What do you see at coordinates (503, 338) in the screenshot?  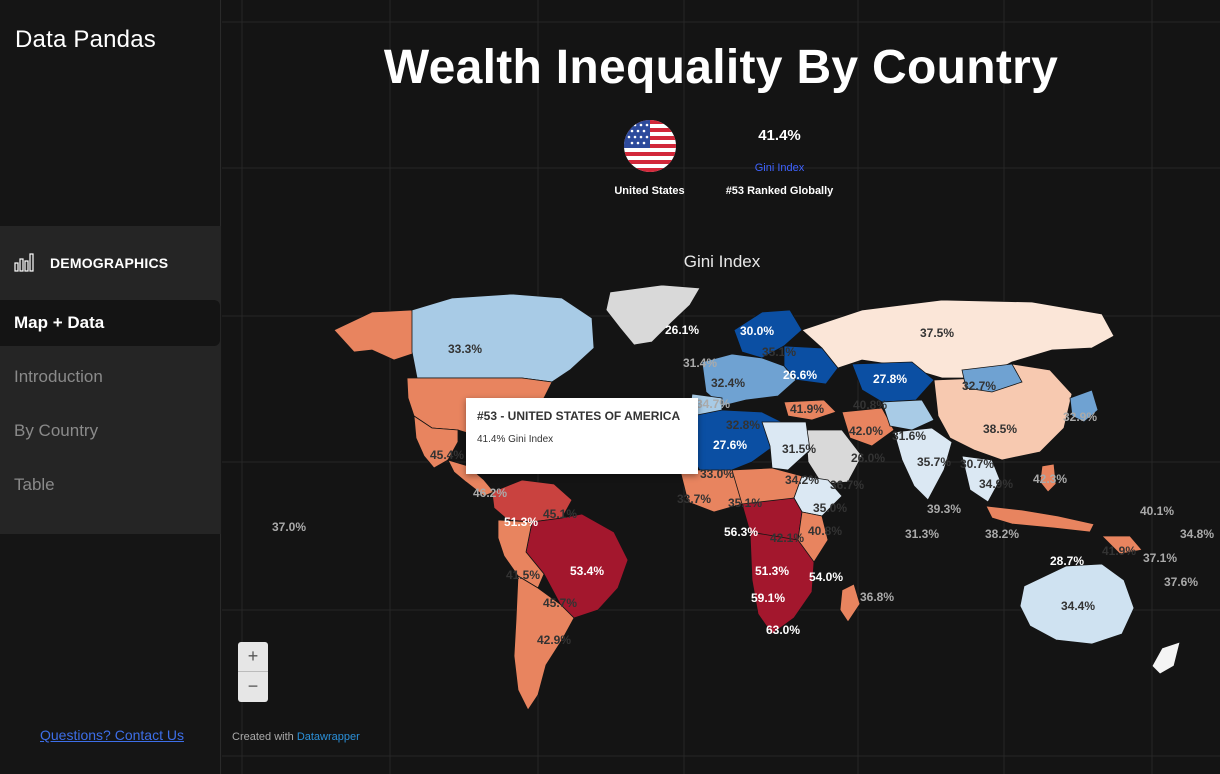 I see `region-canada` at bounding box center [503, 338].